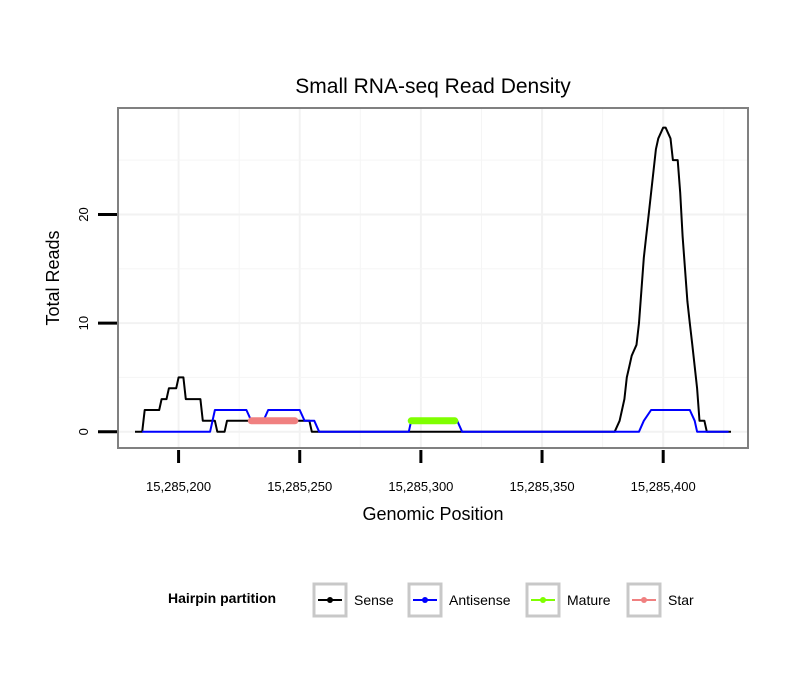  I want to click on y-tick-label: 0, so click(83, 431).